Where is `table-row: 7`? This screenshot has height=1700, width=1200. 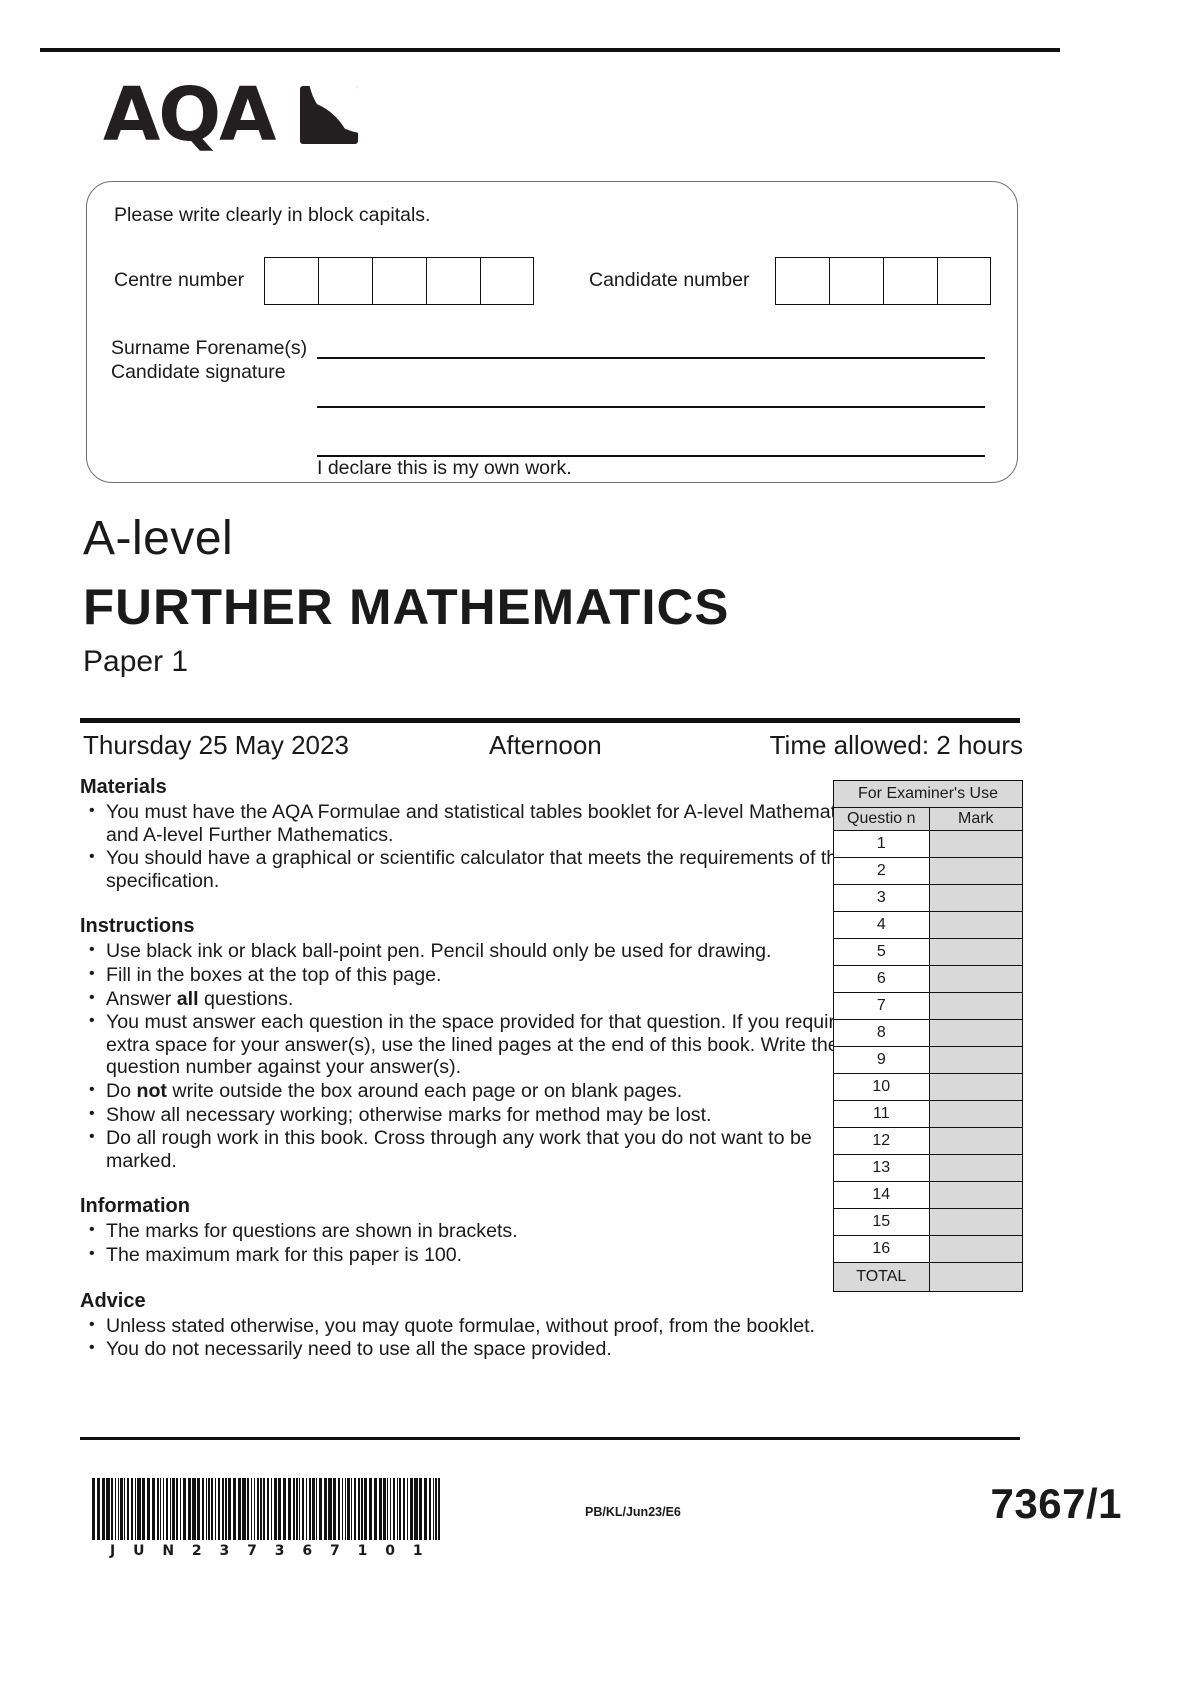
table-row: 7 is located at coordinates (928, 1006).